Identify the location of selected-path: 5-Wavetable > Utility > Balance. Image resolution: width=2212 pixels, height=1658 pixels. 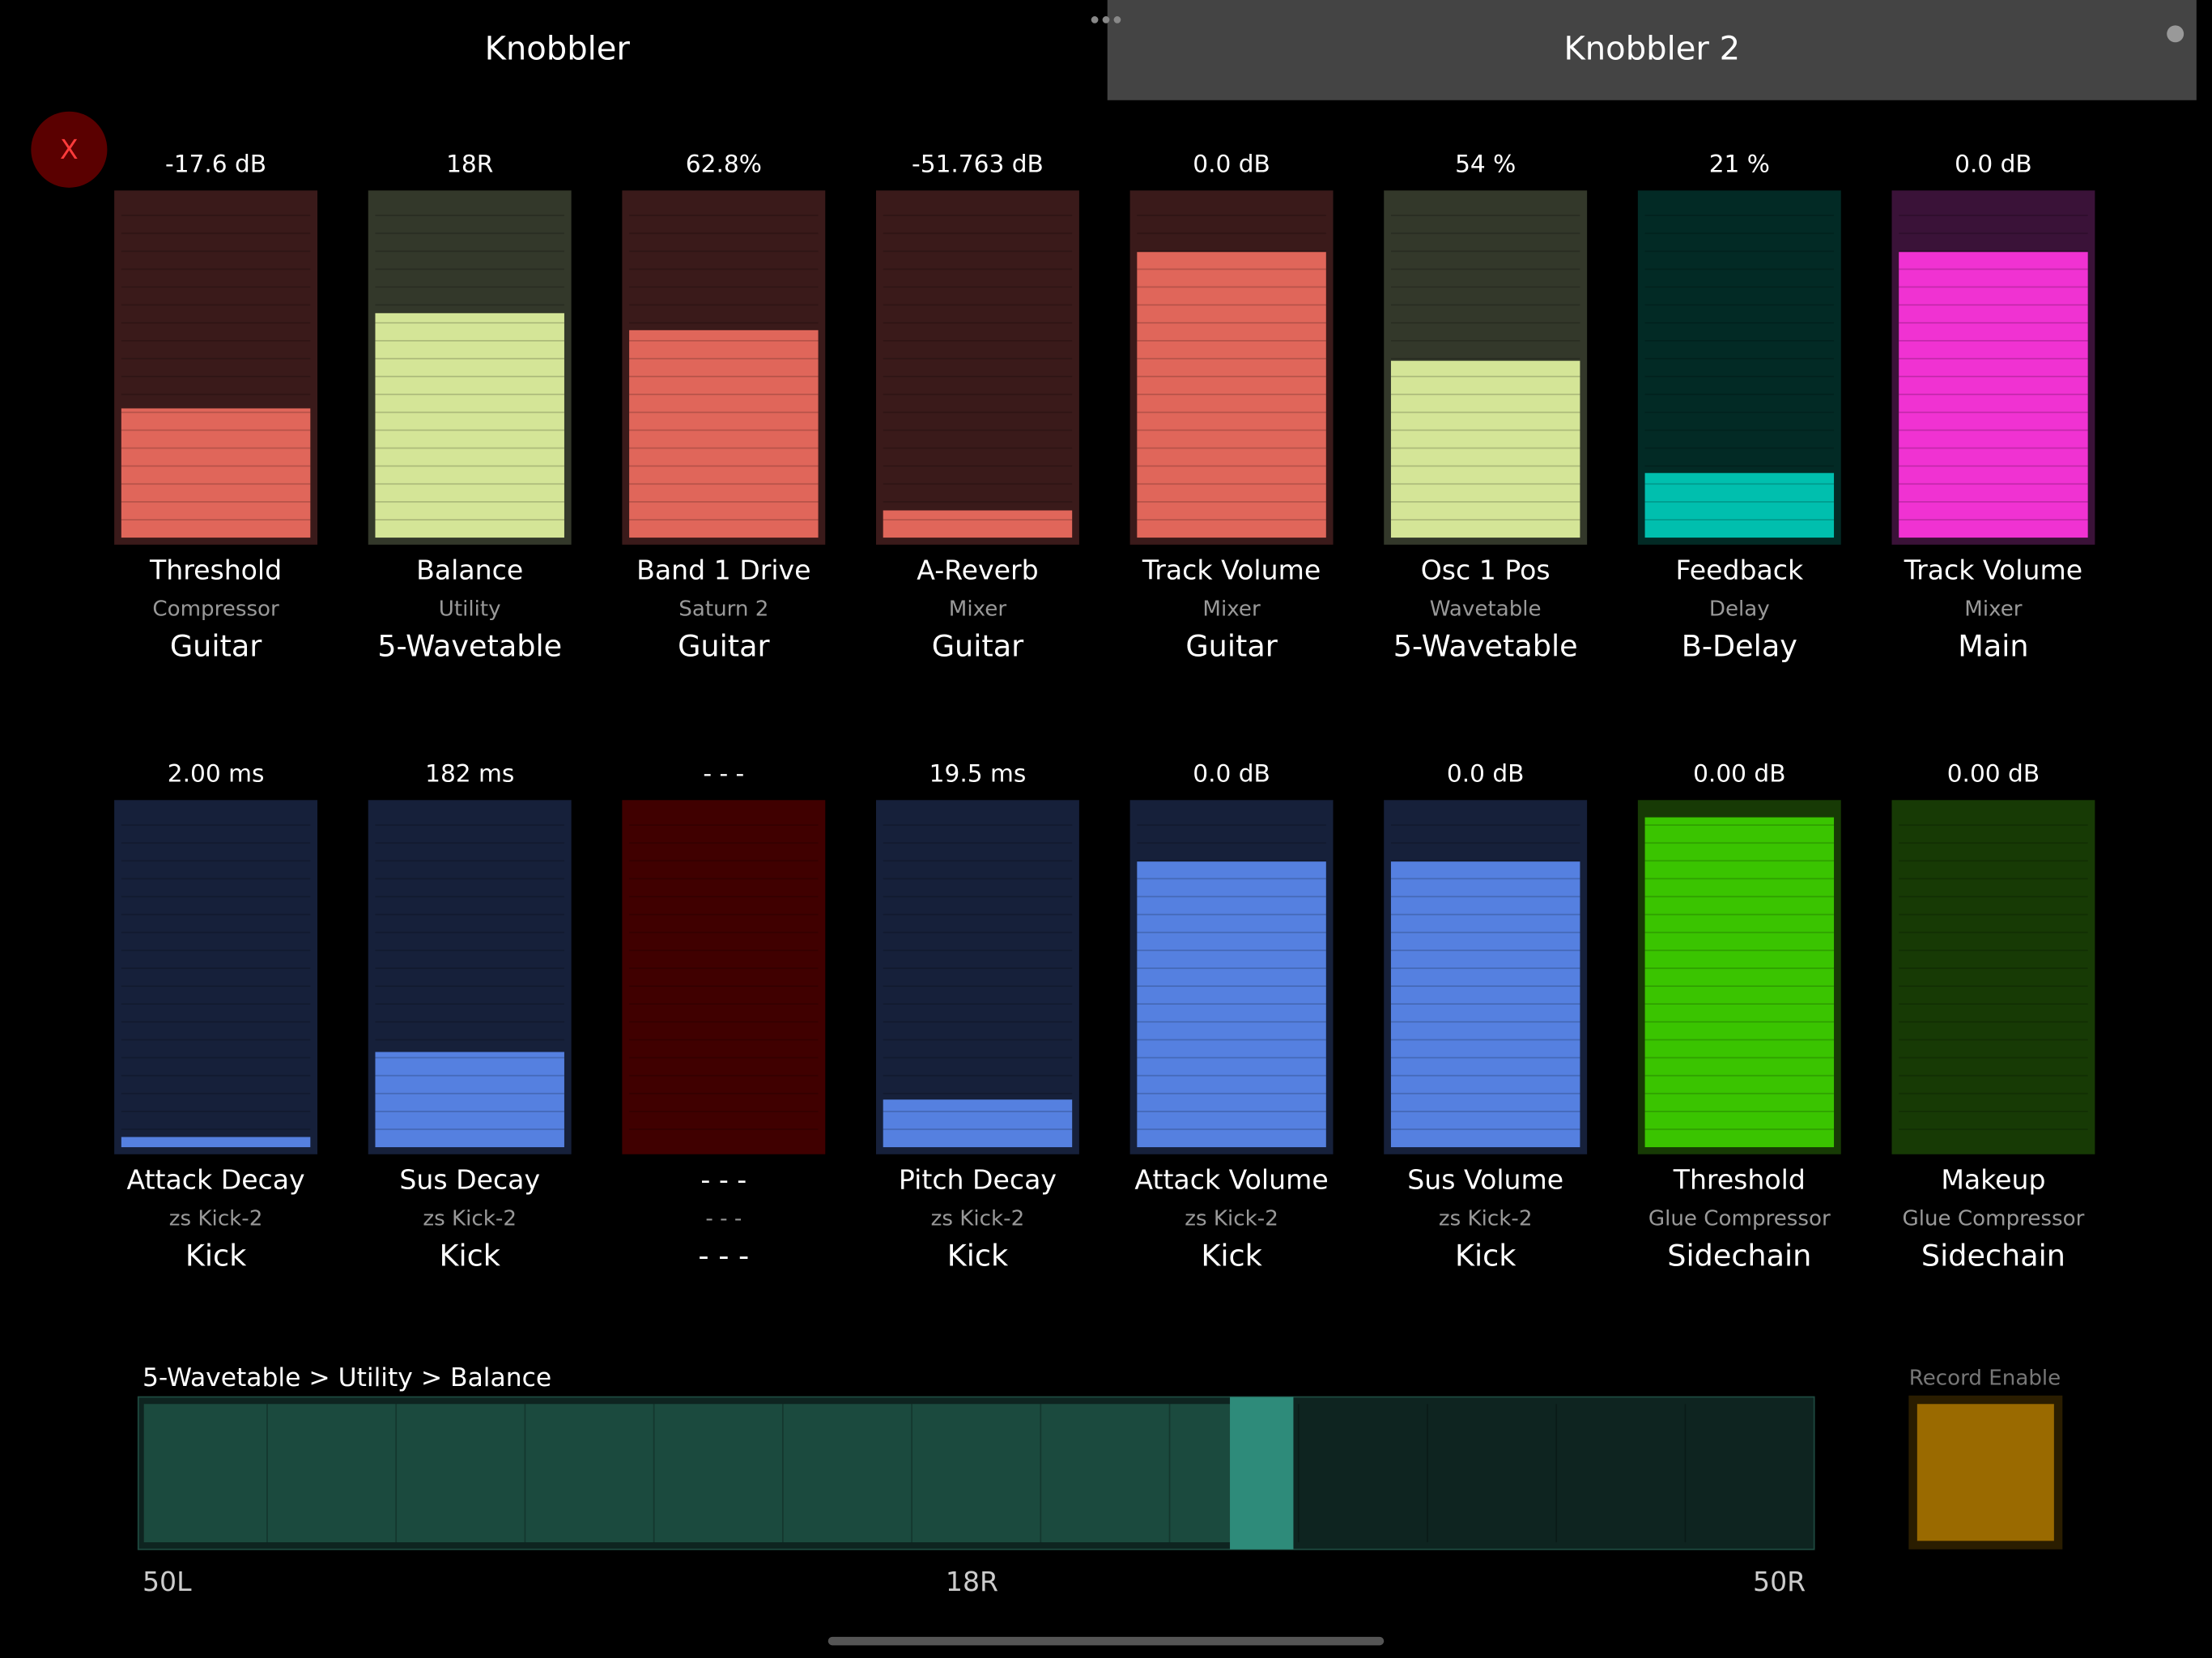
(347, 1377).